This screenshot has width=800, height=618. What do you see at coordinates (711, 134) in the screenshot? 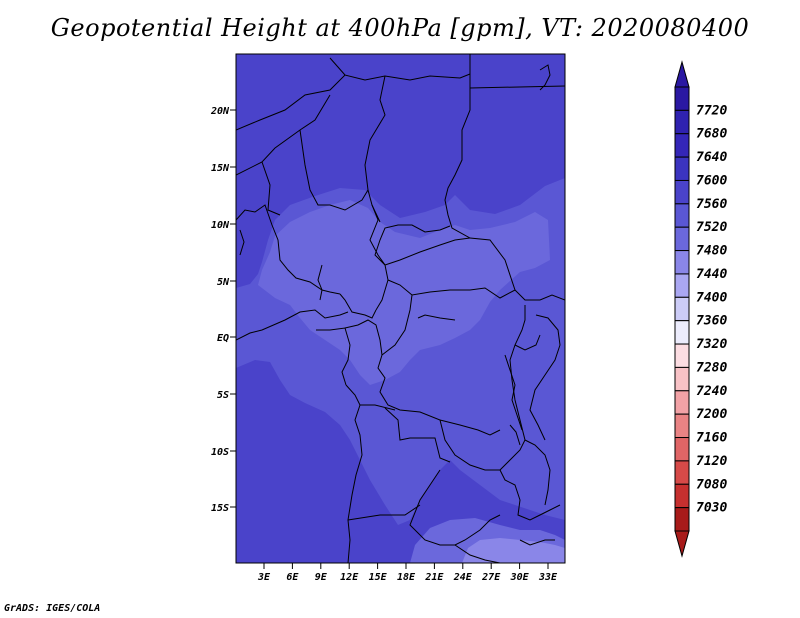
I see `colorbar-label: 7680` at bounding box center [711, 134].